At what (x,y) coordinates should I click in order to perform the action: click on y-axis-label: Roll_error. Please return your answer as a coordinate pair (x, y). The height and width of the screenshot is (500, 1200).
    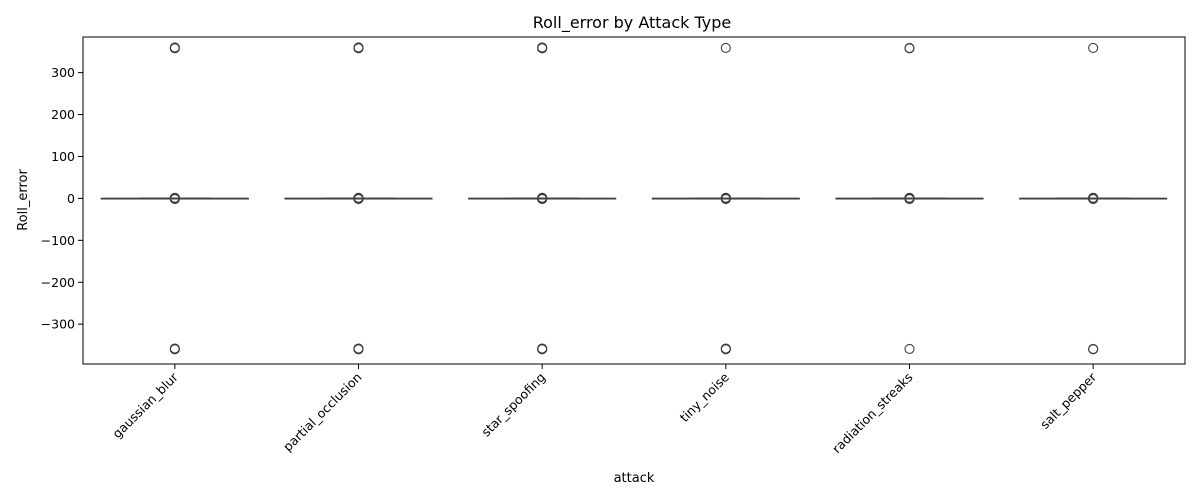
    Looking at the image, I should click on (23, 200).